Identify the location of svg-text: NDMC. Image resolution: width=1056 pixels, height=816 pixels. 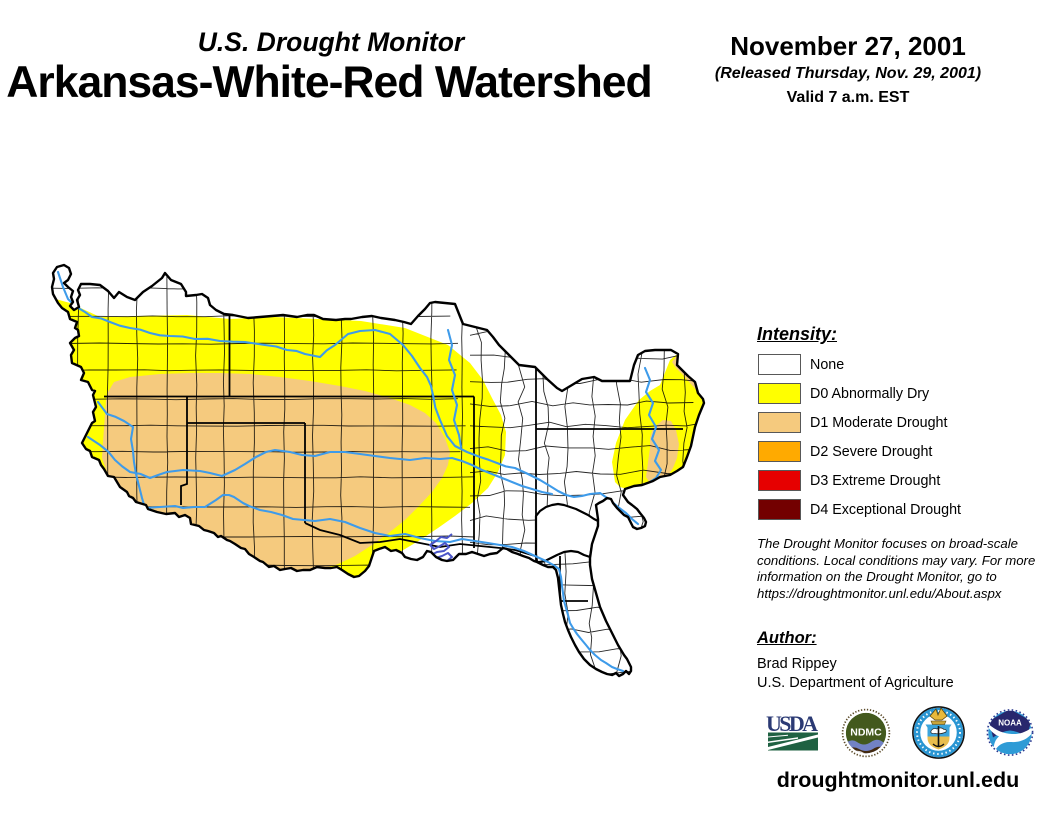
(866, 733).